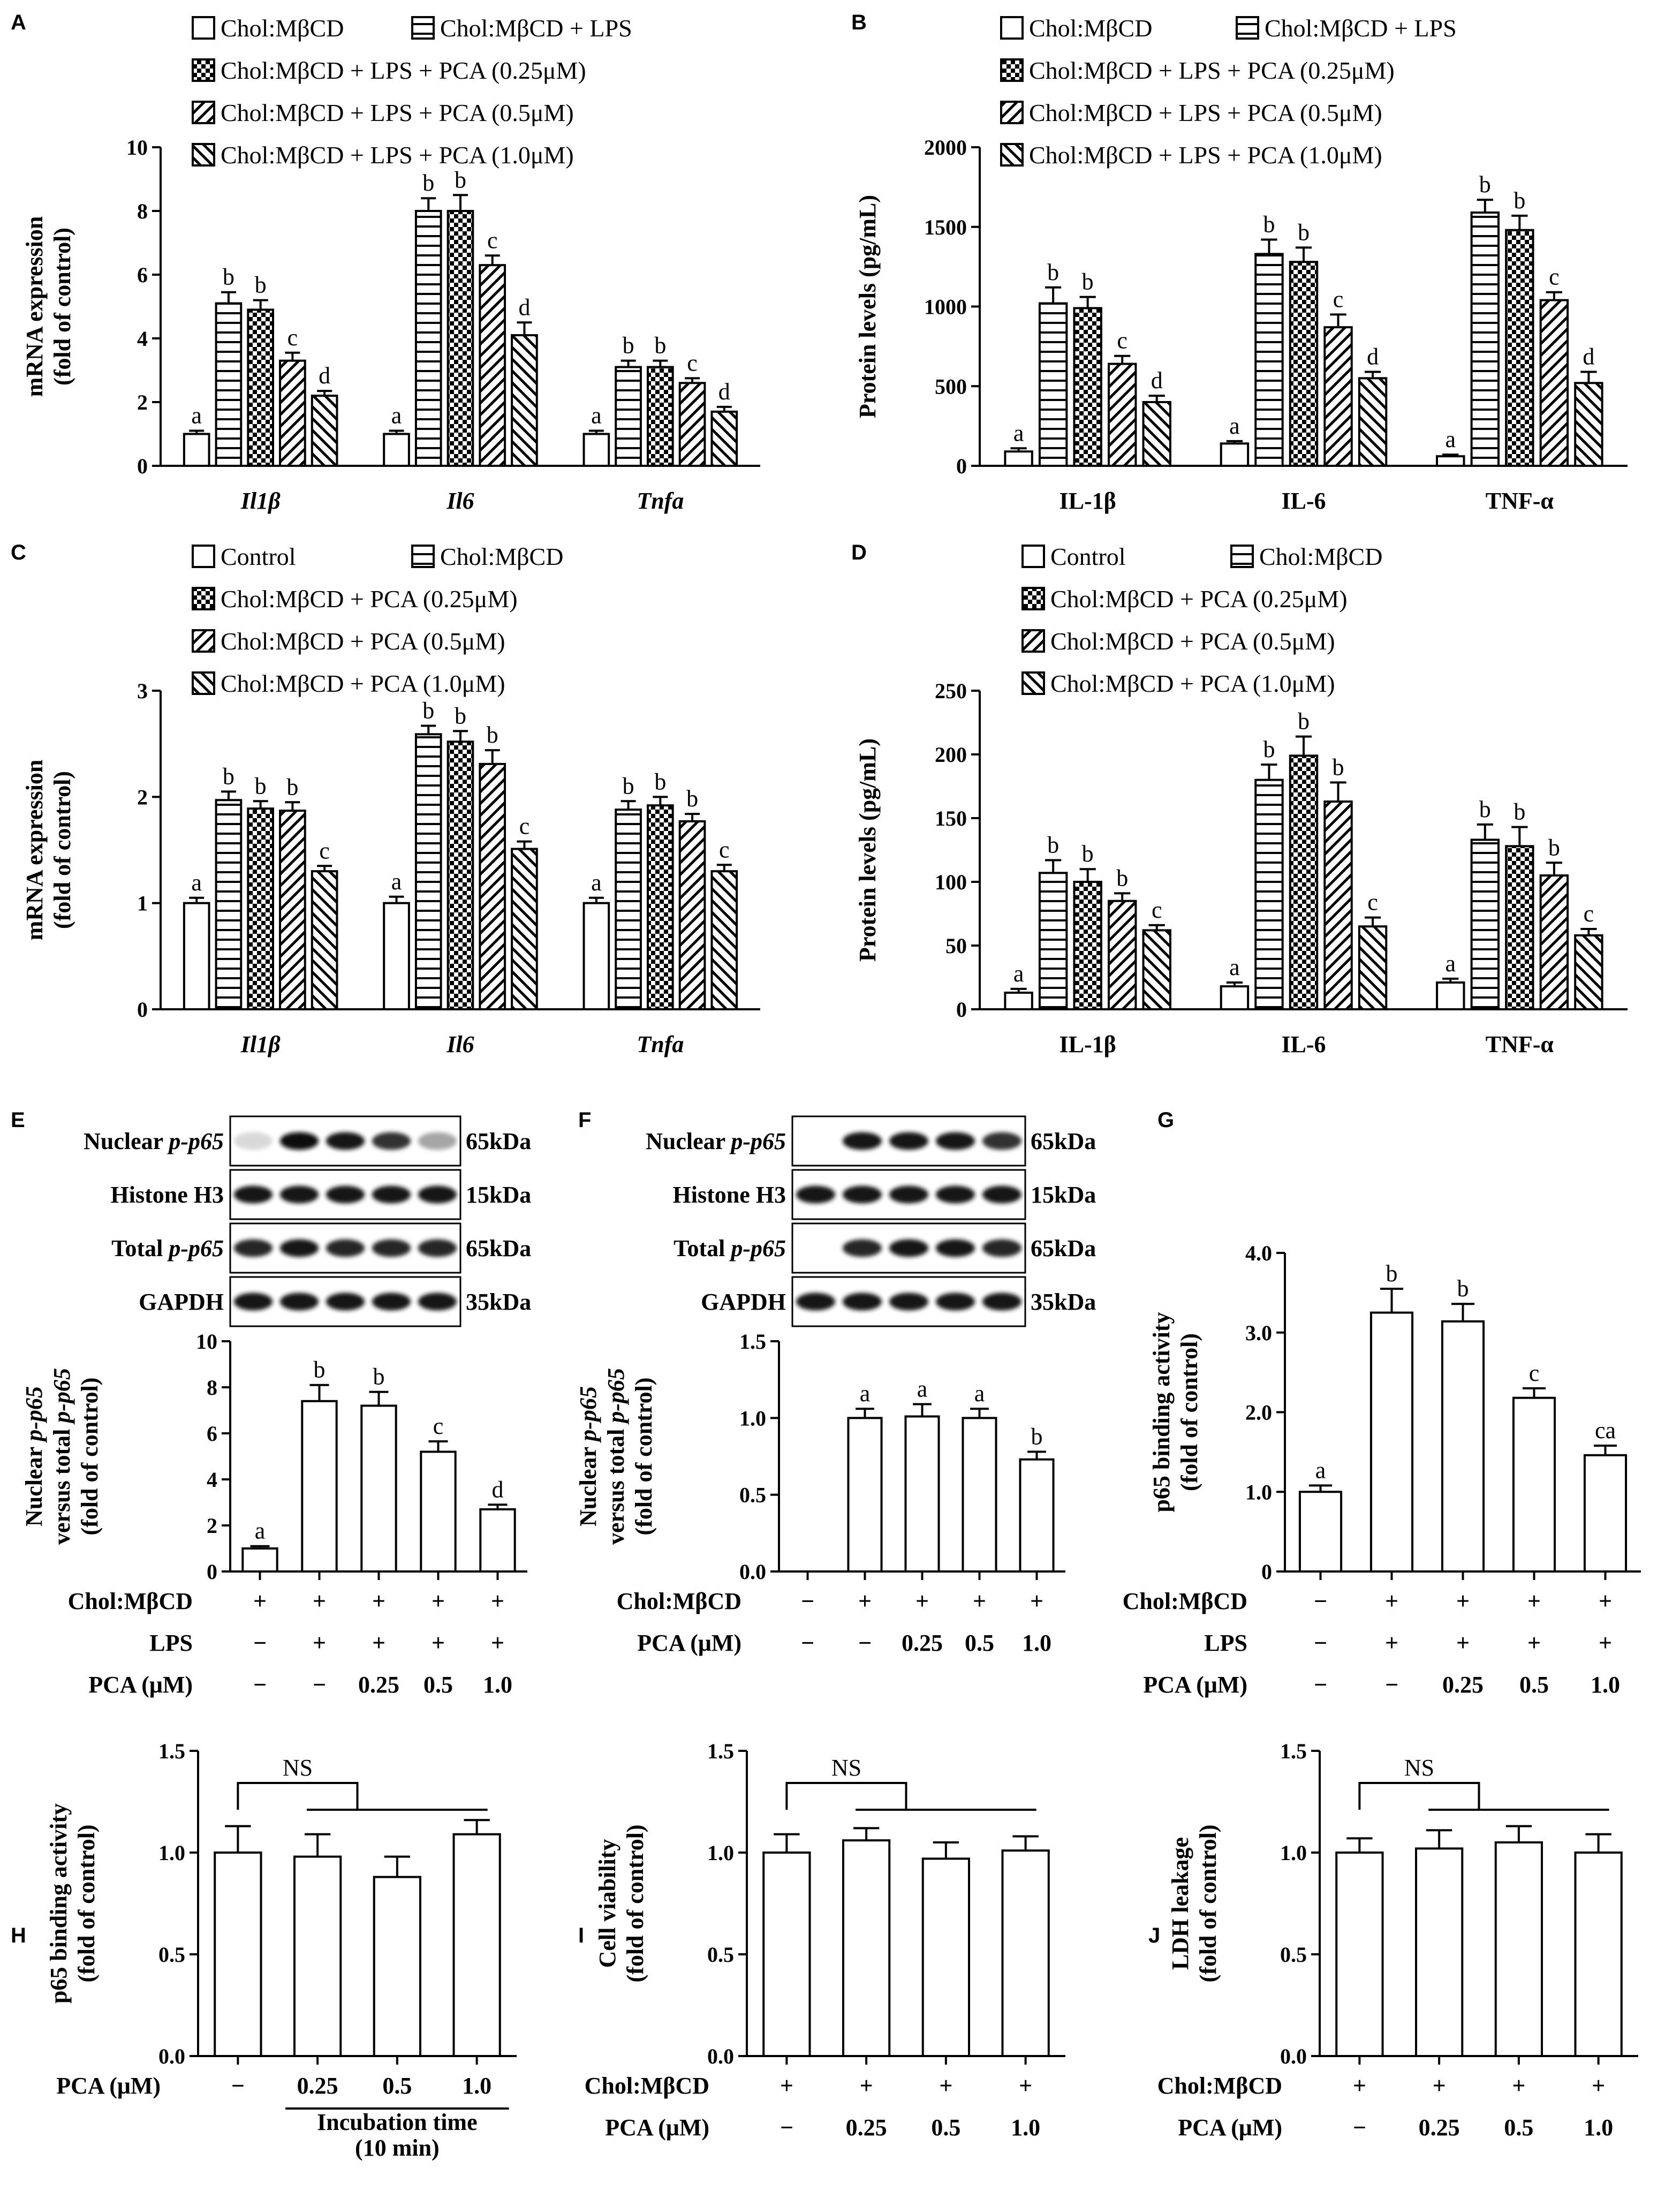 This screenshot has height=2199, width=1680. Describe the element at coordinates (324, 375) in the screenshot. I see `significance-letter: d` at that location.